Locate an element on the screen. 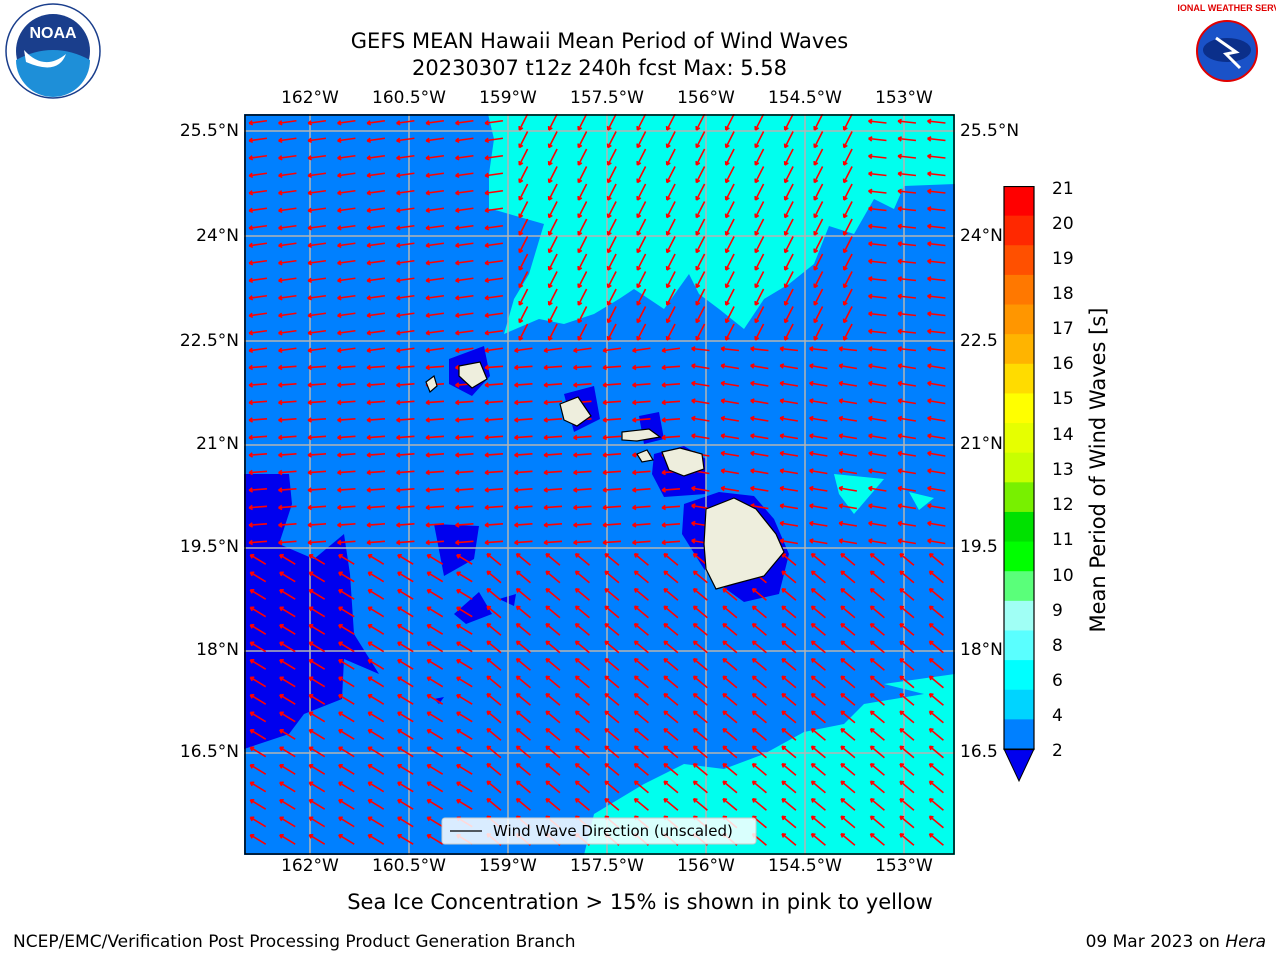 The image size is (1280, 960). island-lanai is located at coordinates (645, 456).